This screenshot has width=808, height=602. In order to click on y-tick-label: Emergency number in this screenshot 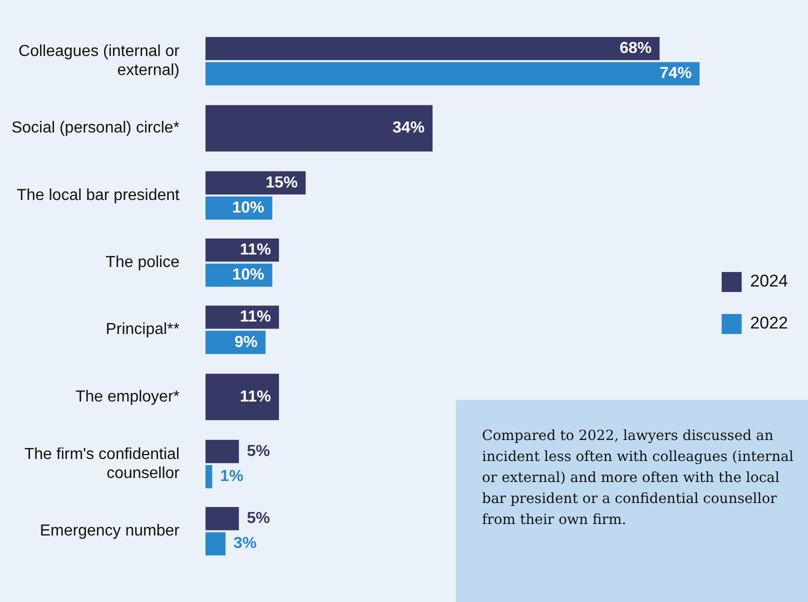, I will do `click(110, 531)`.